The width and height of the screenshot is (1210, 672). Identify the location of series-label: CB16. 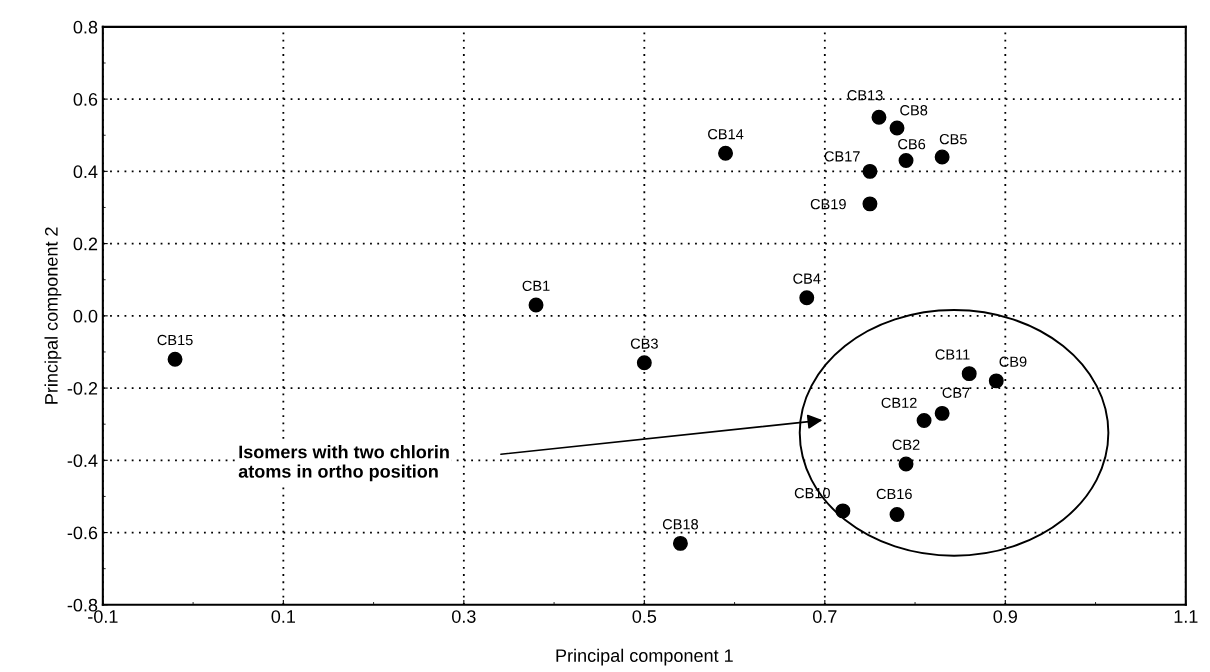
(894, 494).